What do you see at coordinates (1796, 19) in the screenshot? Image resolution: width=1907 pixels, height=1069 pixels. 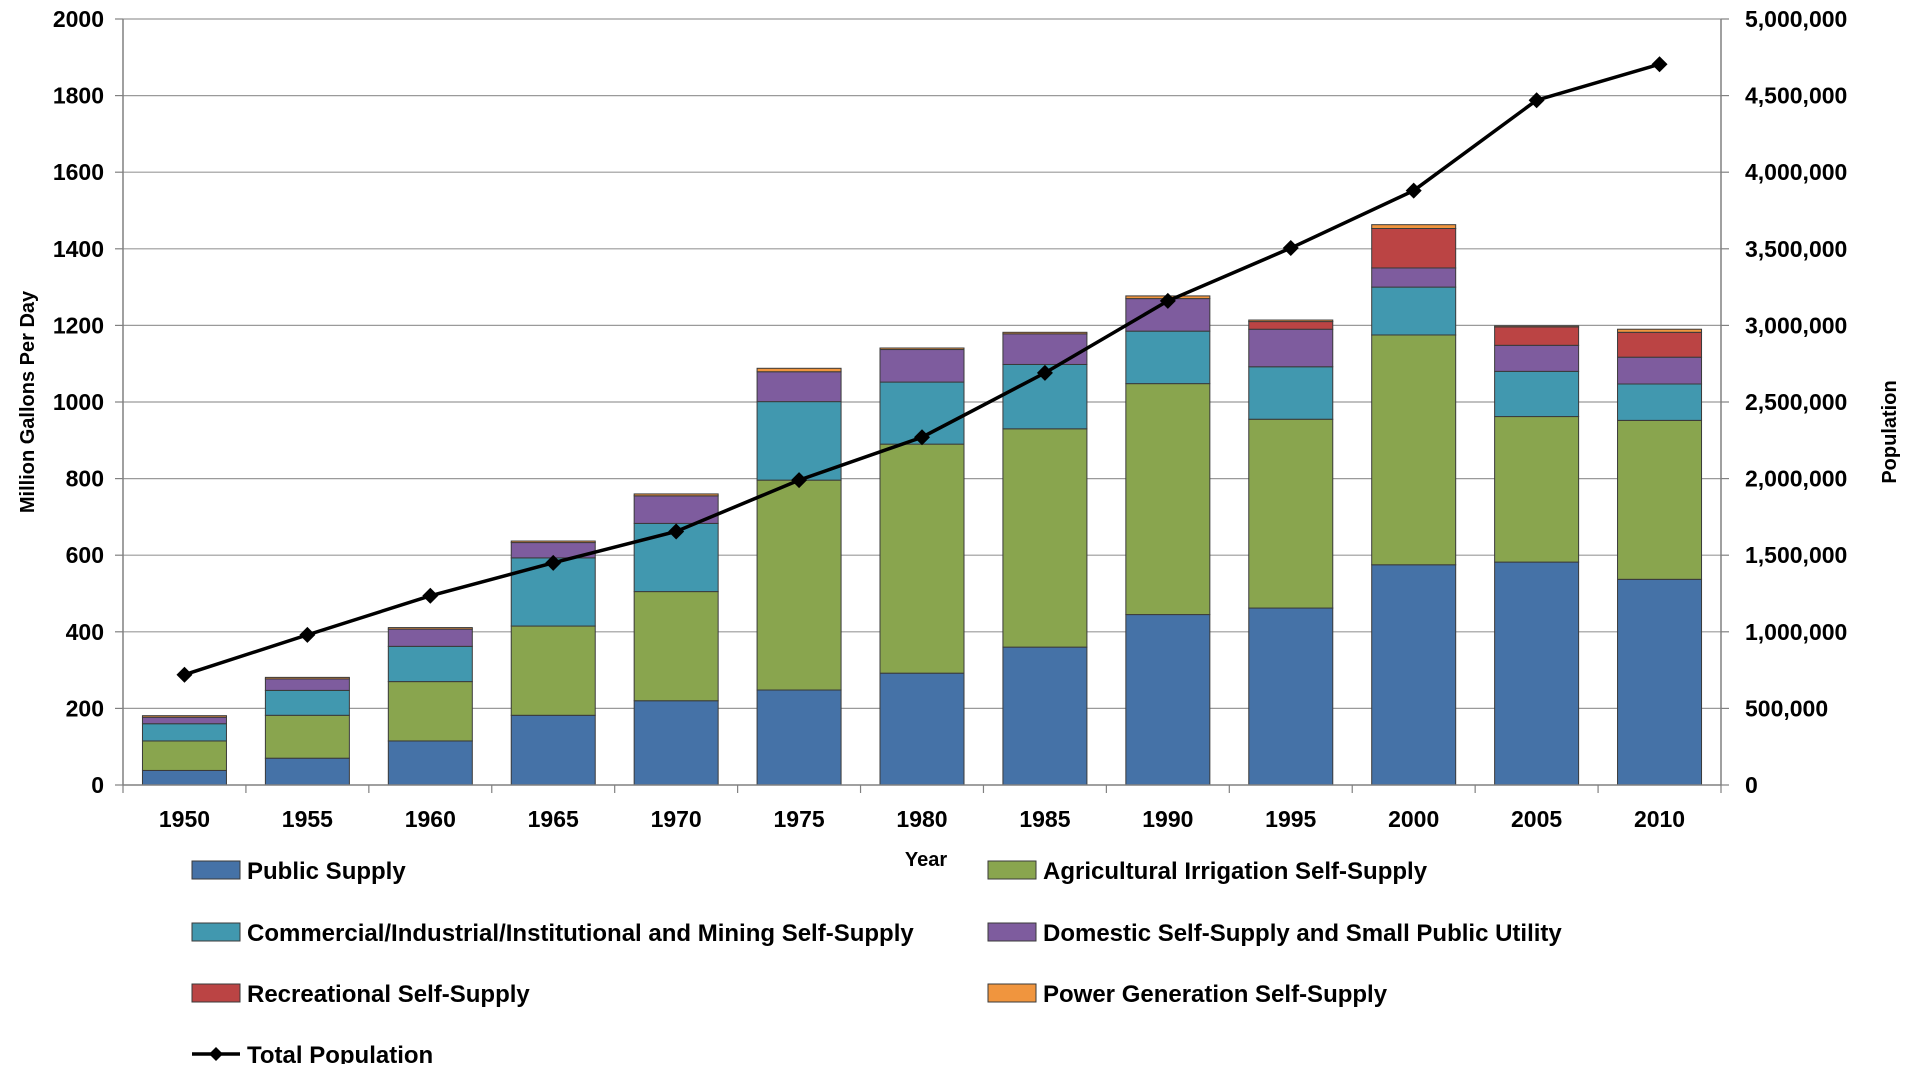 I see `y2-tick-label: 5,000,000` at bounding box center [1796, 19].